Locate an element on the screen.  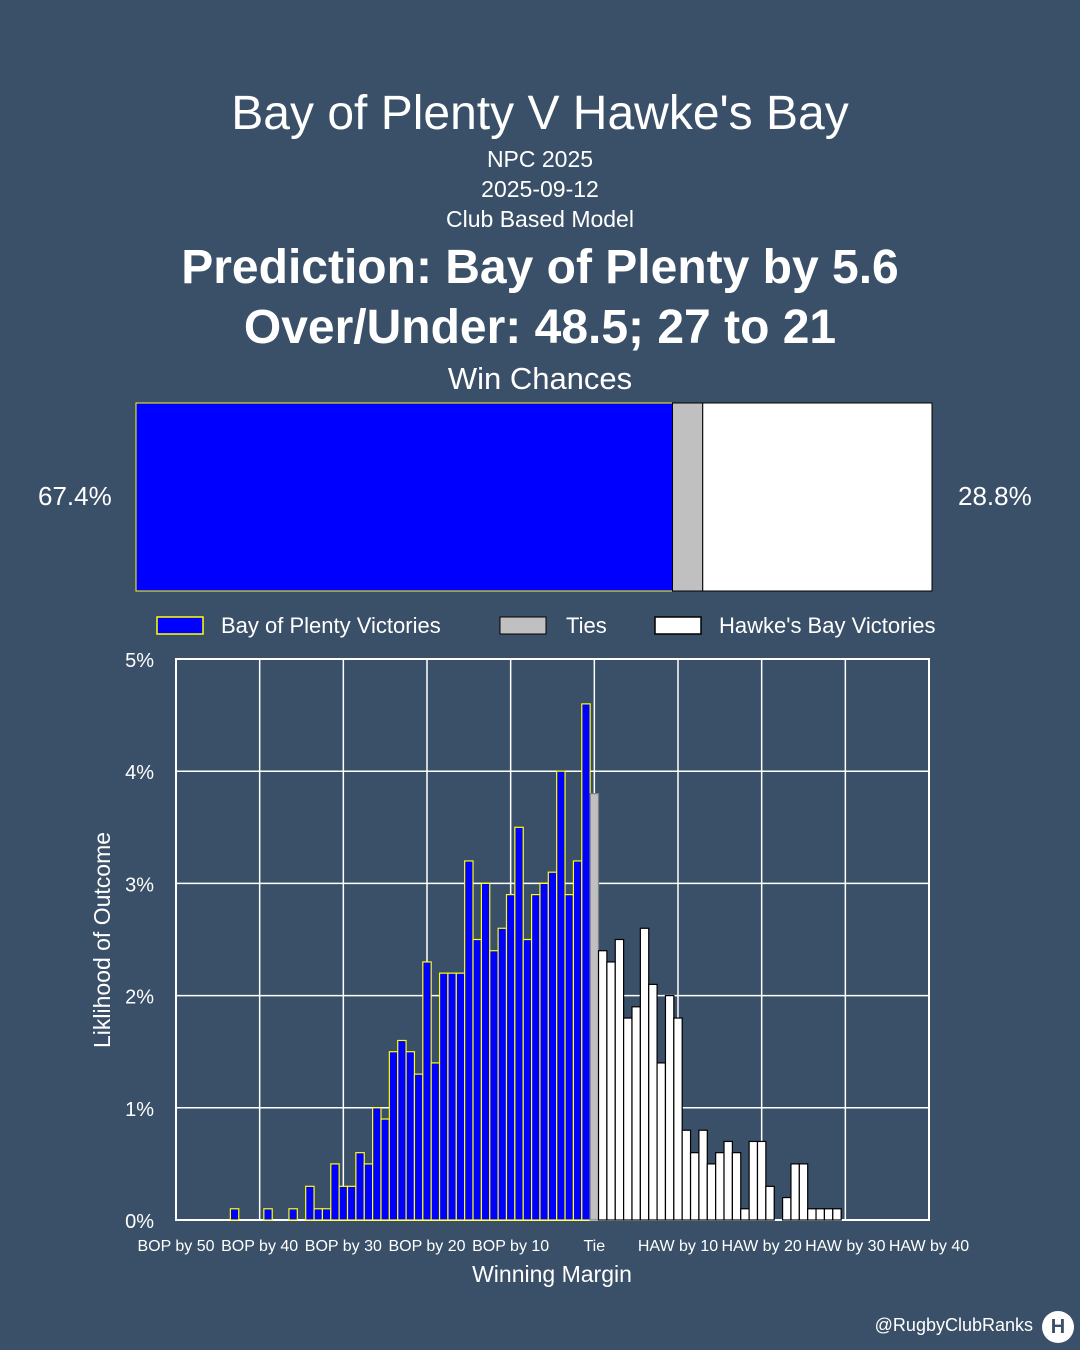
y-tick-label: 5% is located at coordinates (139, 661).